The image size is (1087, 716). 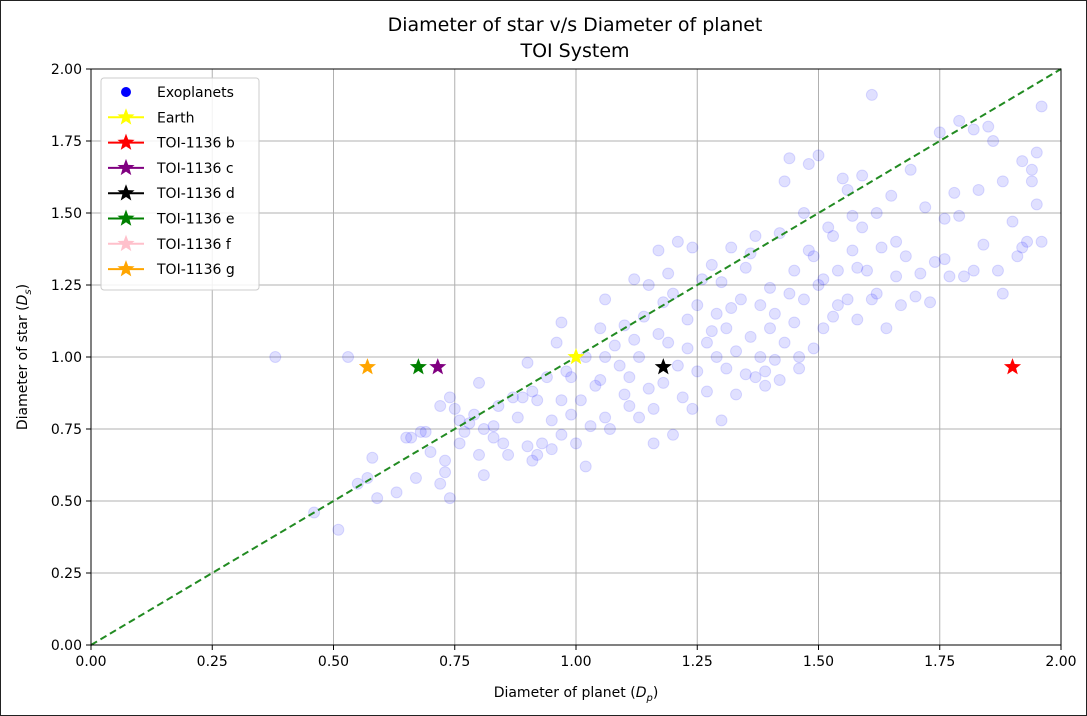 What do you see at coordinates (24, 357) in the screenshot?
I see `y-axis-label: Diameter of star (Ds)` at bounding box center [24, 357].